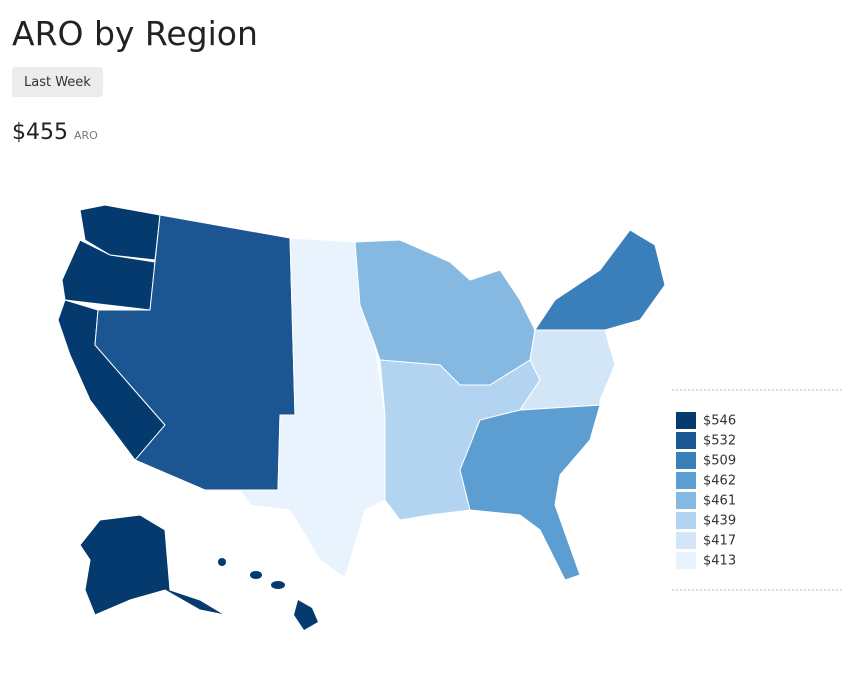  I want to click on page-title: ARO by Region, so click(135, 33).